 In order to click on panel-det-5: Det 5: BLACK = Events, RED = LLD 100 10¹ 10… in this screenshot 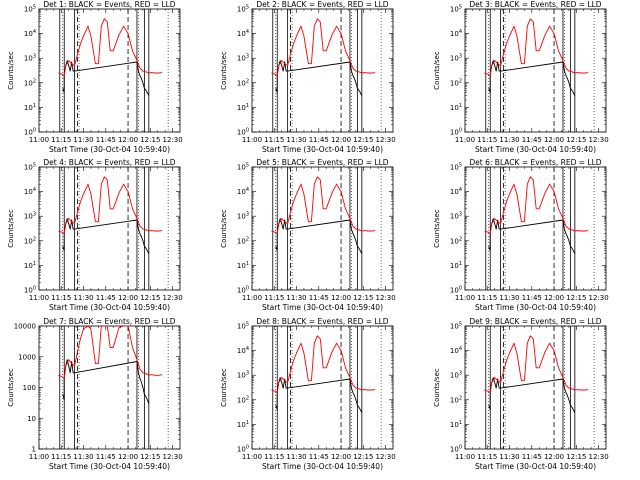, I will do `click(308, 235)`.